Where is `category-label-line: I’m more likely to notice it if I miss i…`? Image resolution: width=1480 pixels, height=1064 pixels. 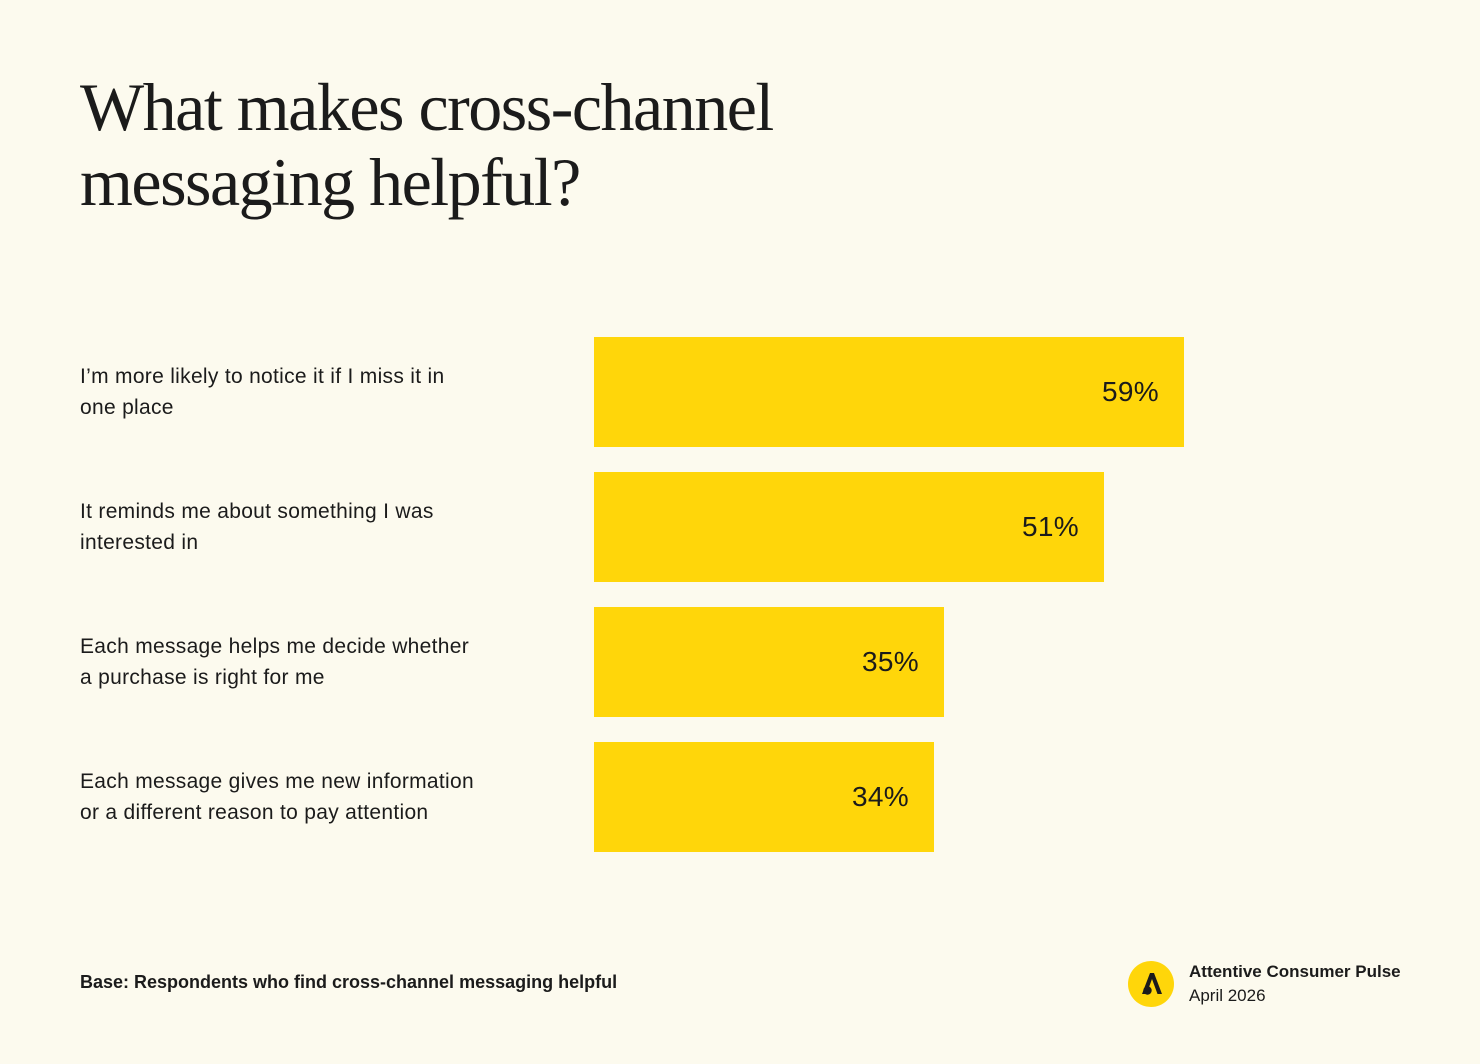
category-label-line: I’m more likely to notice it if I miss i… is located at coordinates (262, 376).